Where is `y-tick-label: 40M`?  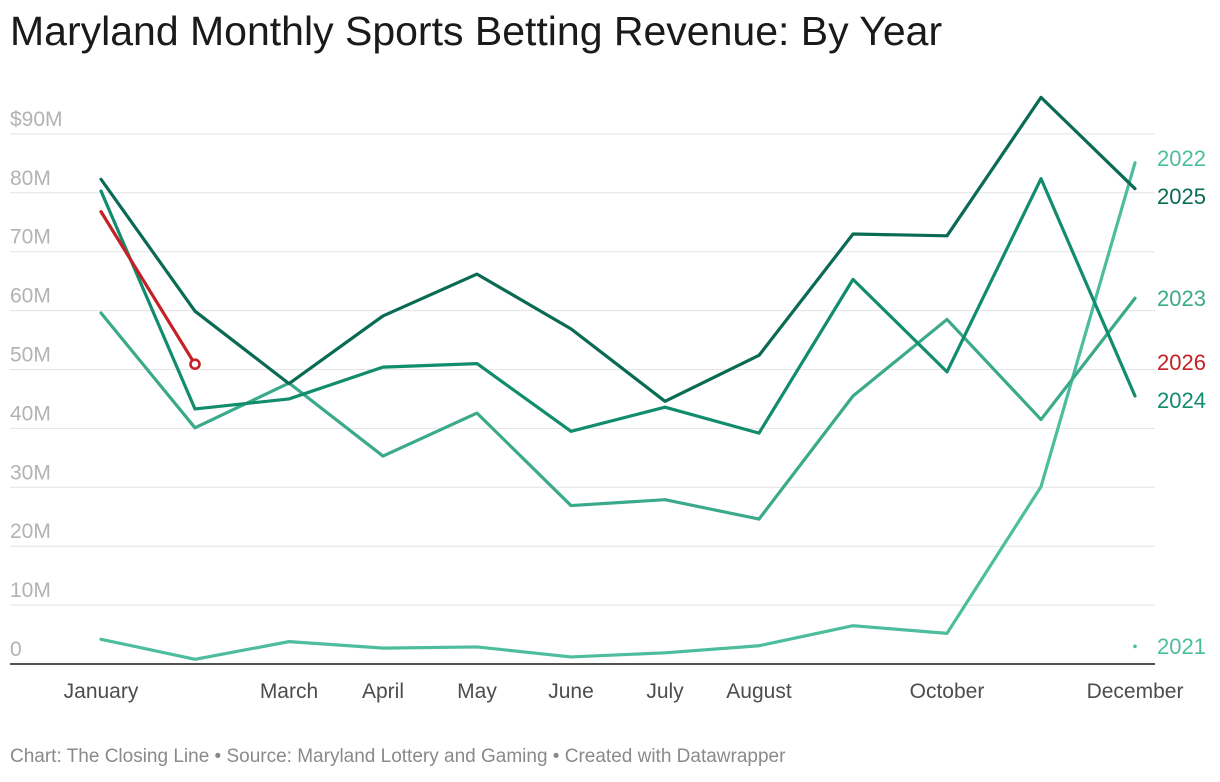 y-tick-label: 40M is located at coordinates (30, 413).